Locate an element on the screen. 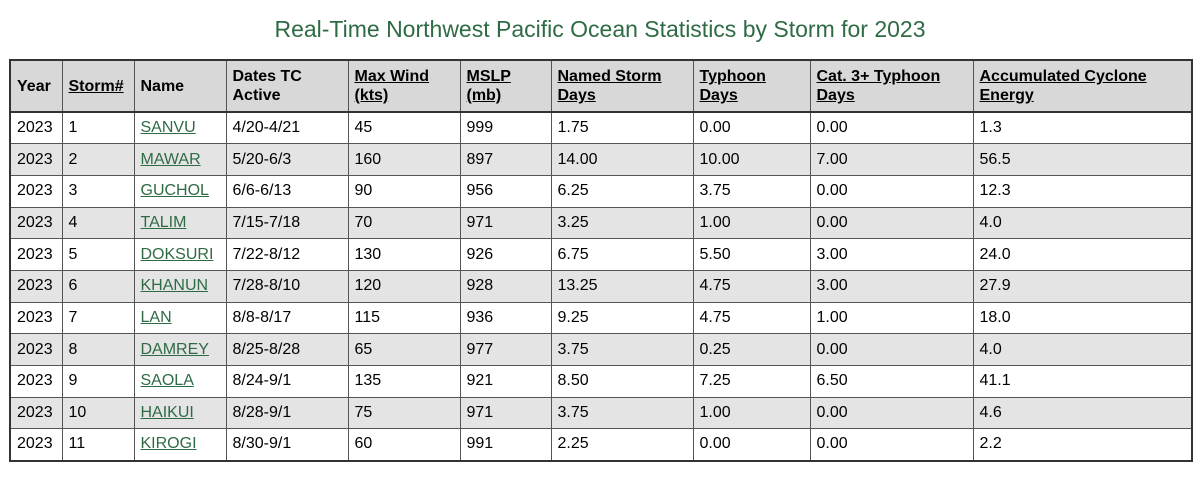 This screenshot has height=480, width=1200. cell-dates-active: 8/28-9/1 is located at coordinates (287, 413).